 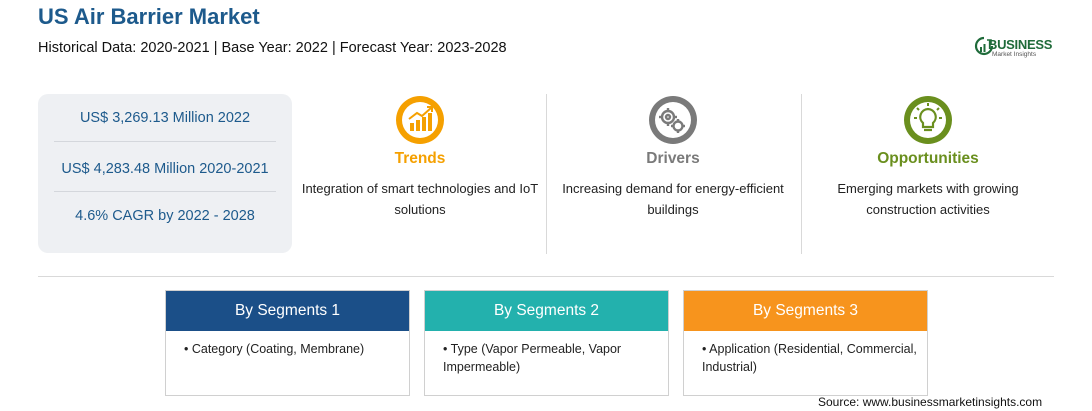 What do you see at coordinates (930, 402) in the screenshot?
I see `source-note: Source: www.businessmarketinsights.com` at bounding box center [930, 402].